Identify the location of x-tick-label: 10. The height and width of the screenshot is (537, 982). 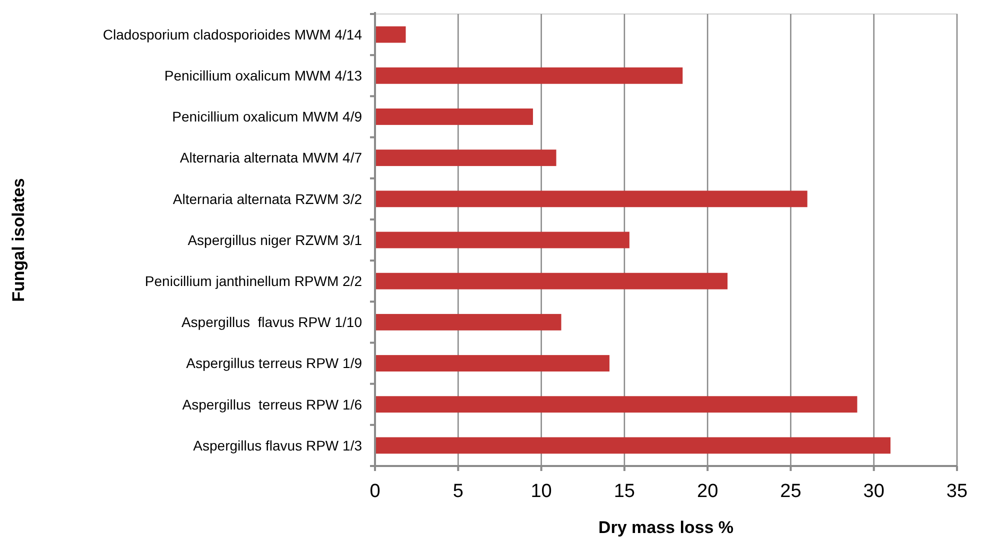
(541, 491).